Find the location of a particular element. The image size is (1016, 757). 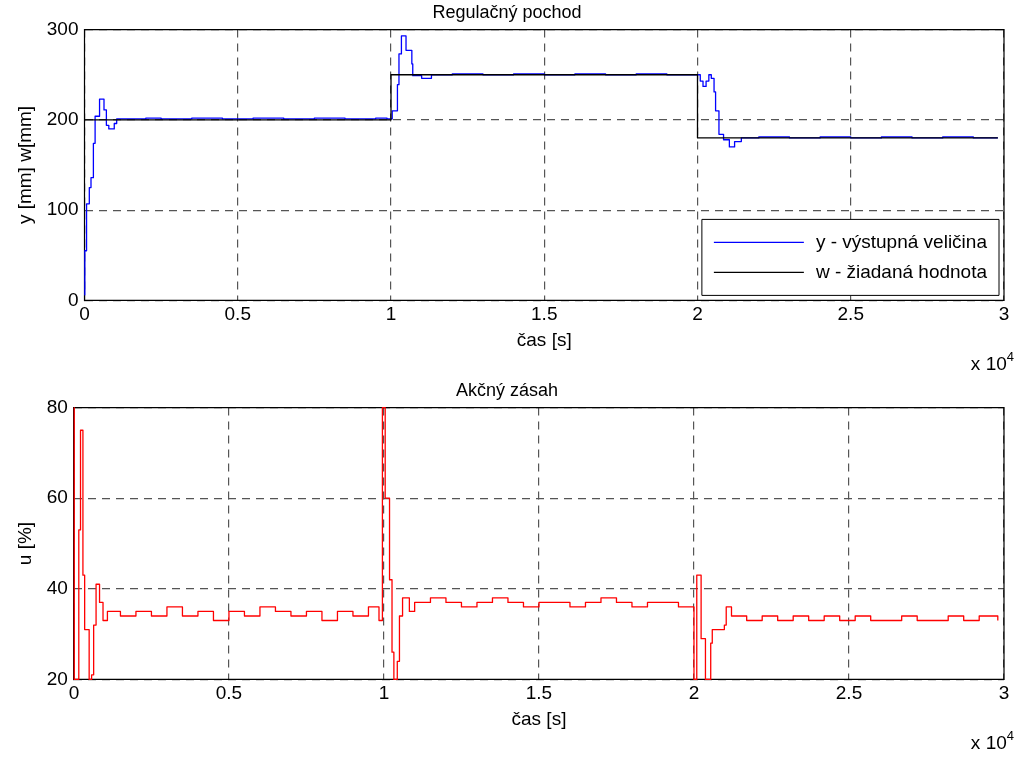

y-axis-title: y [mm] w[mm] is located at coordinates (24, 165).